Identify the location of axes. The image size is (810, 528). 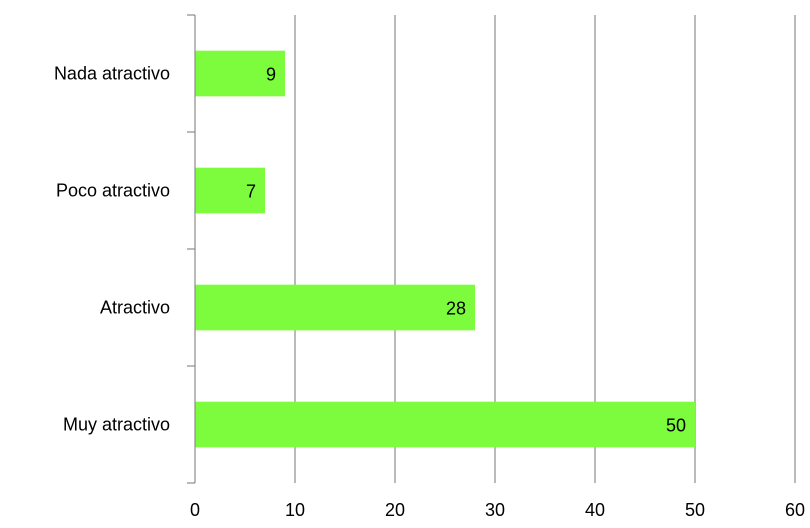
(191, 249).